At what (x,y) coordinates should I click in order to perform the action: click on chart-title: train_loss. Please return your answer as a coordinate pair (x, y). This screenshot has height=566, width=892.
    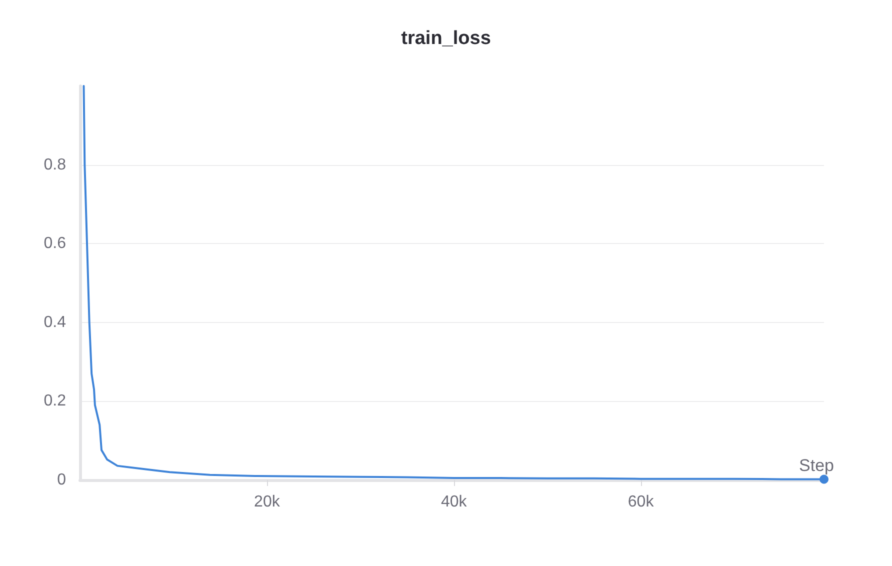
    Looking at the image, I should click on (446, 38).